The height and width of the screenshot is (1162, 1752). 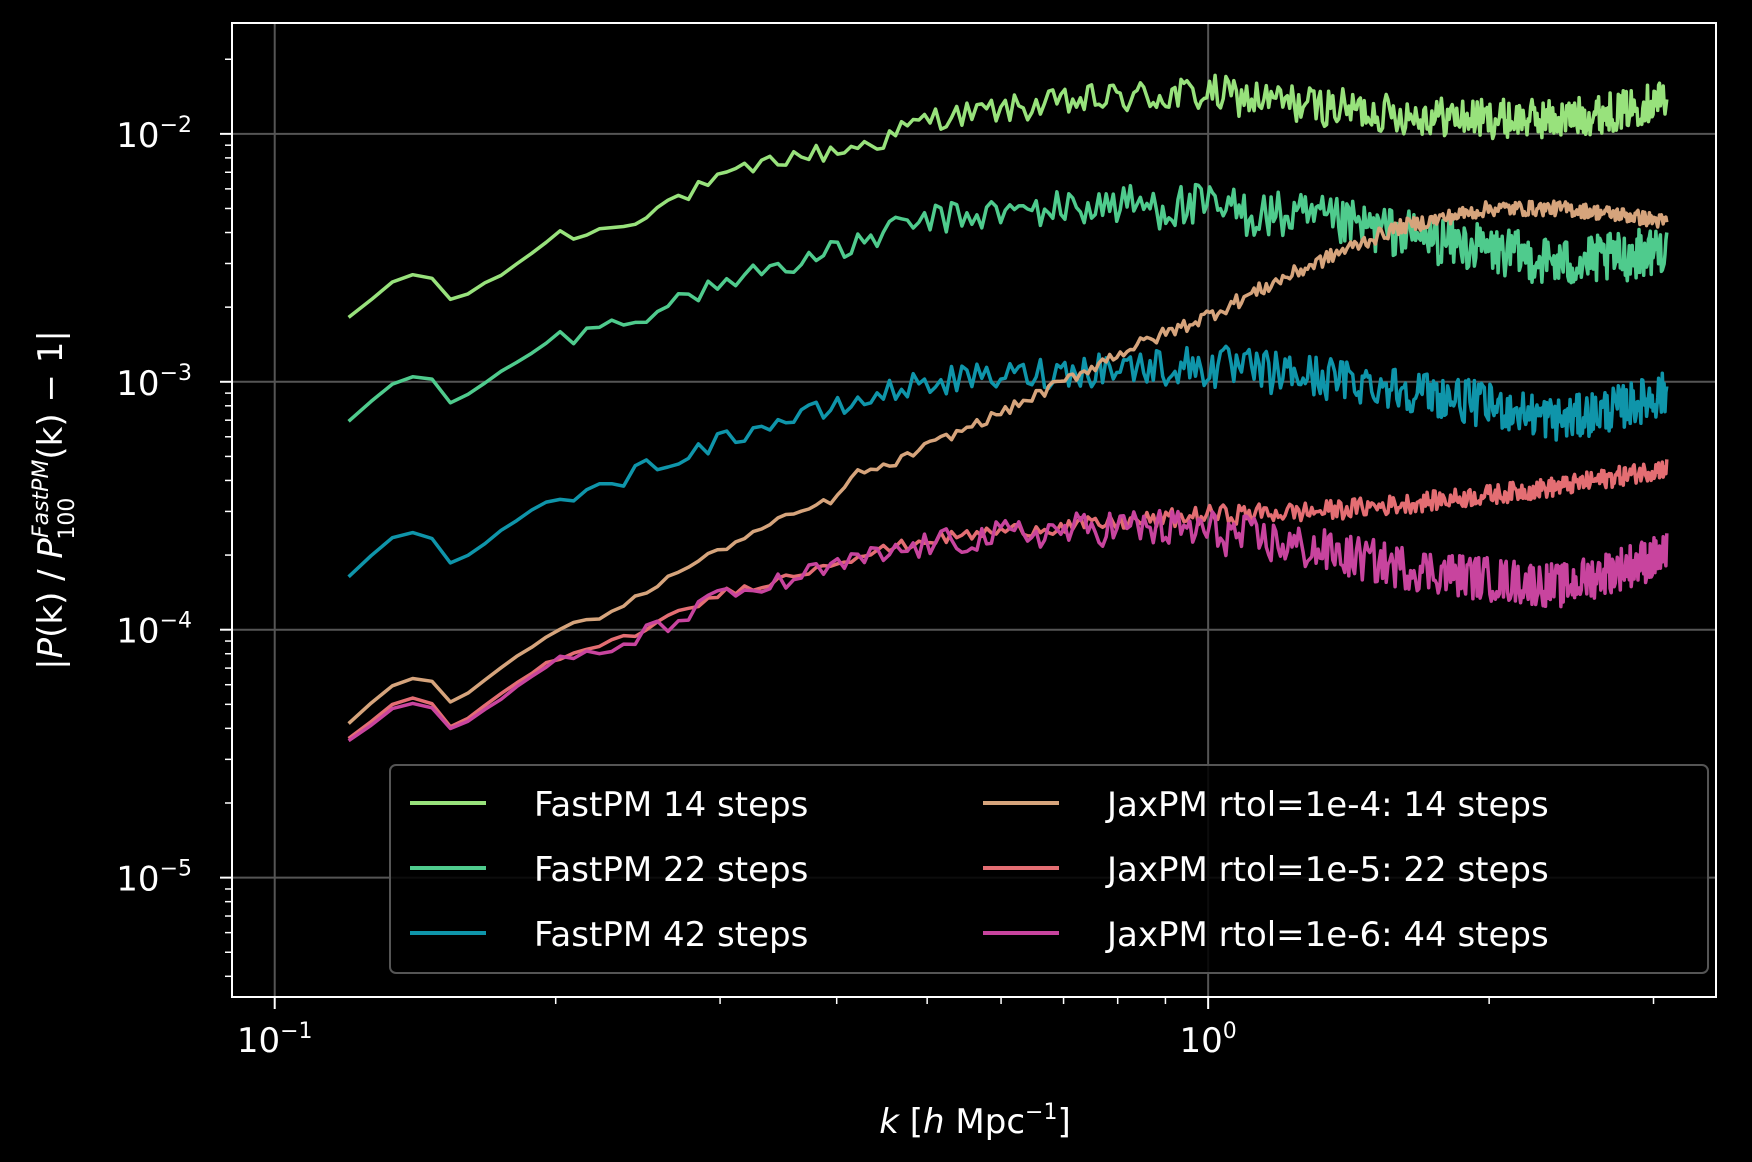 What do you see at coordinates (1327, 805) in the screenshot?
I see `legend-label: JaxPM rtol=1e-4: 14 steps` at bounding box center [1327, 805].